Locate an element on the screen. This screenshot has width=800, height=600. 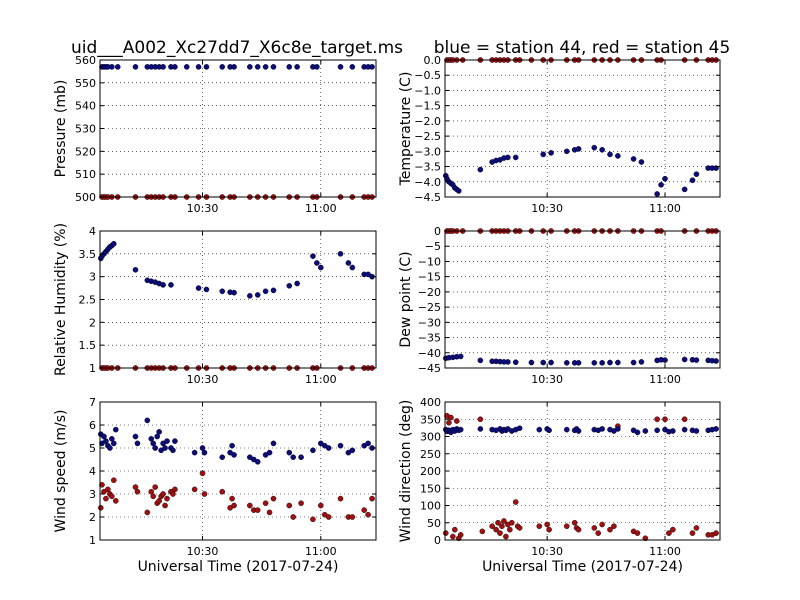
y-tick-label: 1 is located at coordinates (92, 368).